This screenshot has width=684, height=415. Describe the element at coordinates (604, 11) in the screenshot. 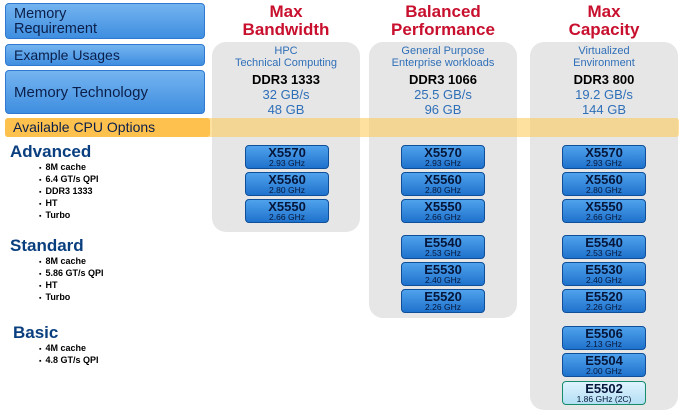

I see `header-max-capacity-line1: Max` at that location.